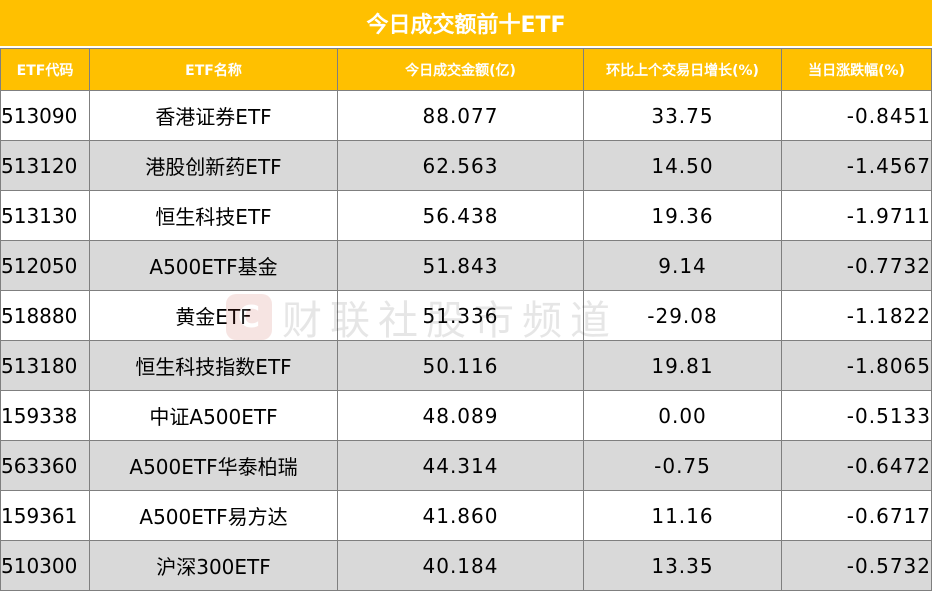 This screenshot has width=932, height=591. Describe the element at coordinates (856, 315) in the screenshot. I see `etf-change: -1.1822` at that location.